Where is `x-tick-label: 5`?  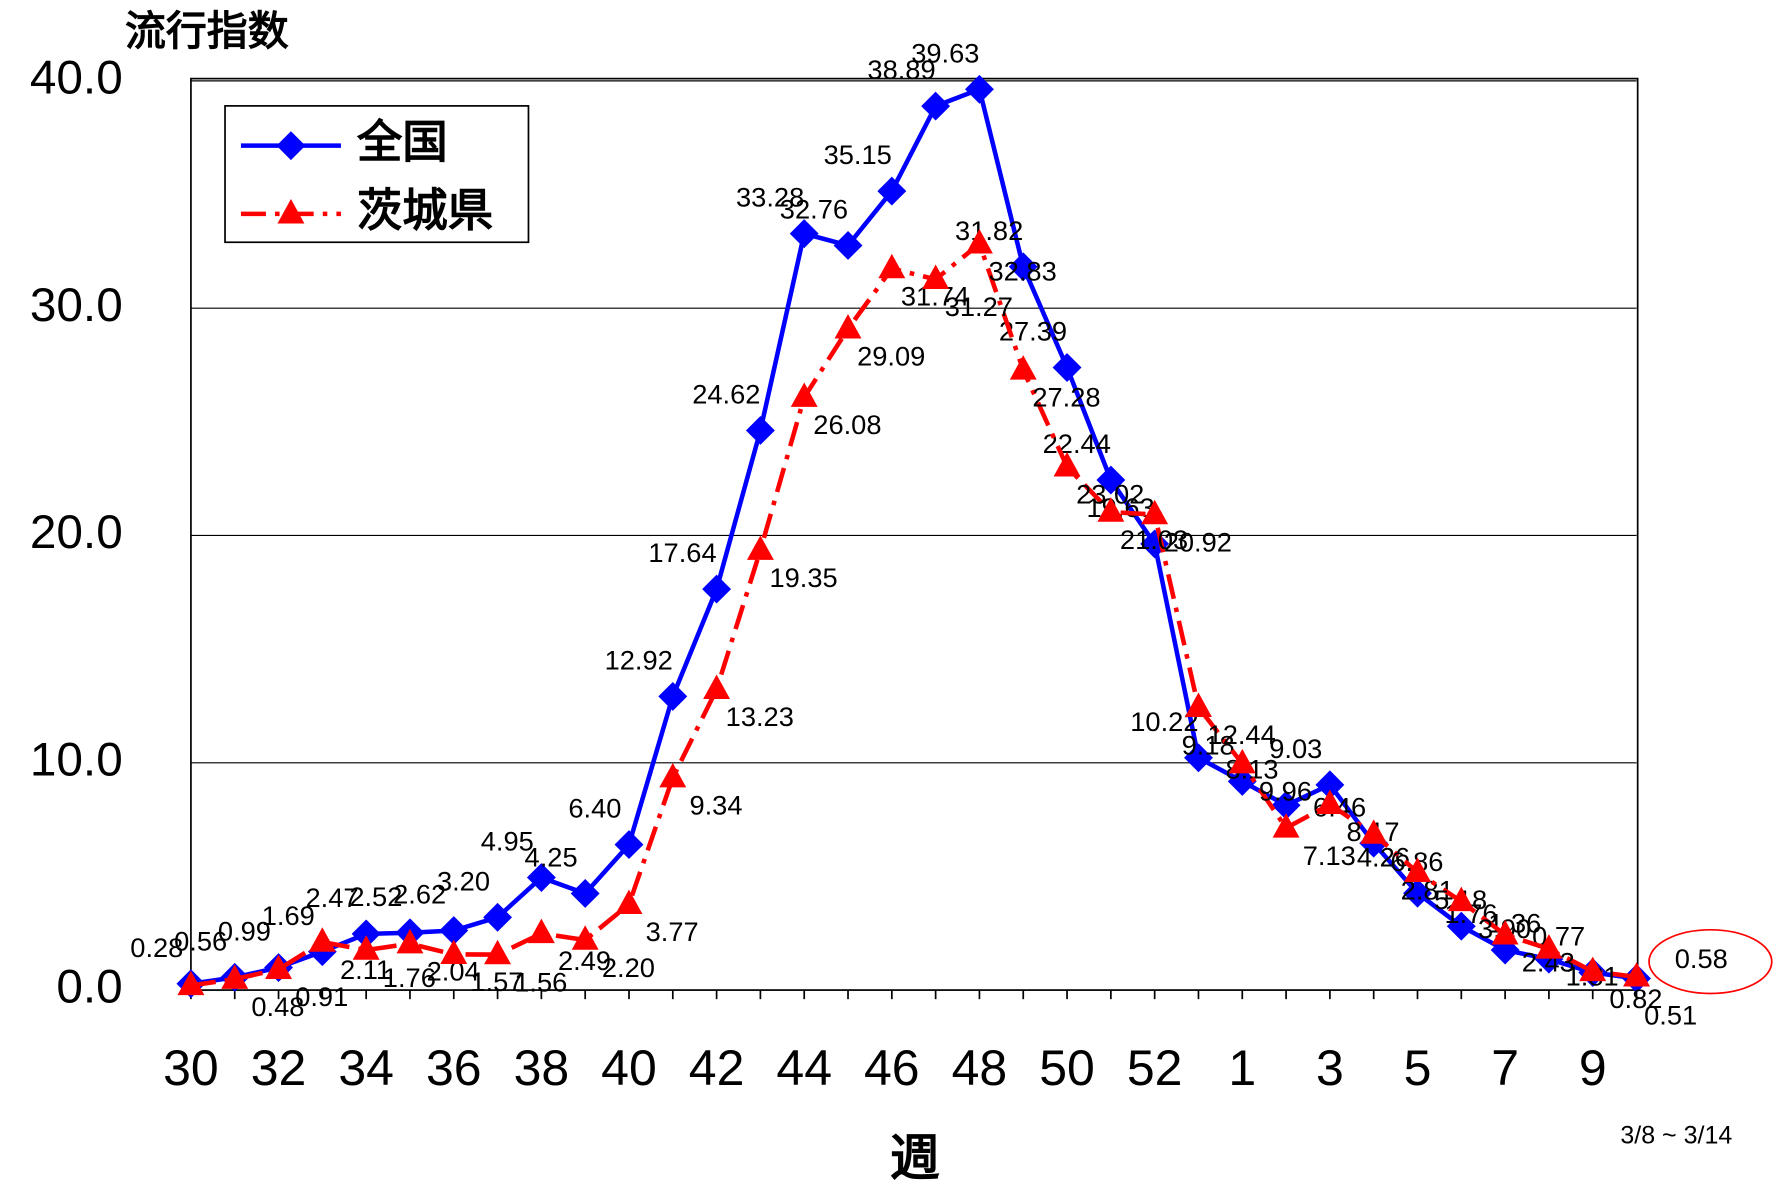 x-tick-label: 5 is located at coordinates (1418, 1068).